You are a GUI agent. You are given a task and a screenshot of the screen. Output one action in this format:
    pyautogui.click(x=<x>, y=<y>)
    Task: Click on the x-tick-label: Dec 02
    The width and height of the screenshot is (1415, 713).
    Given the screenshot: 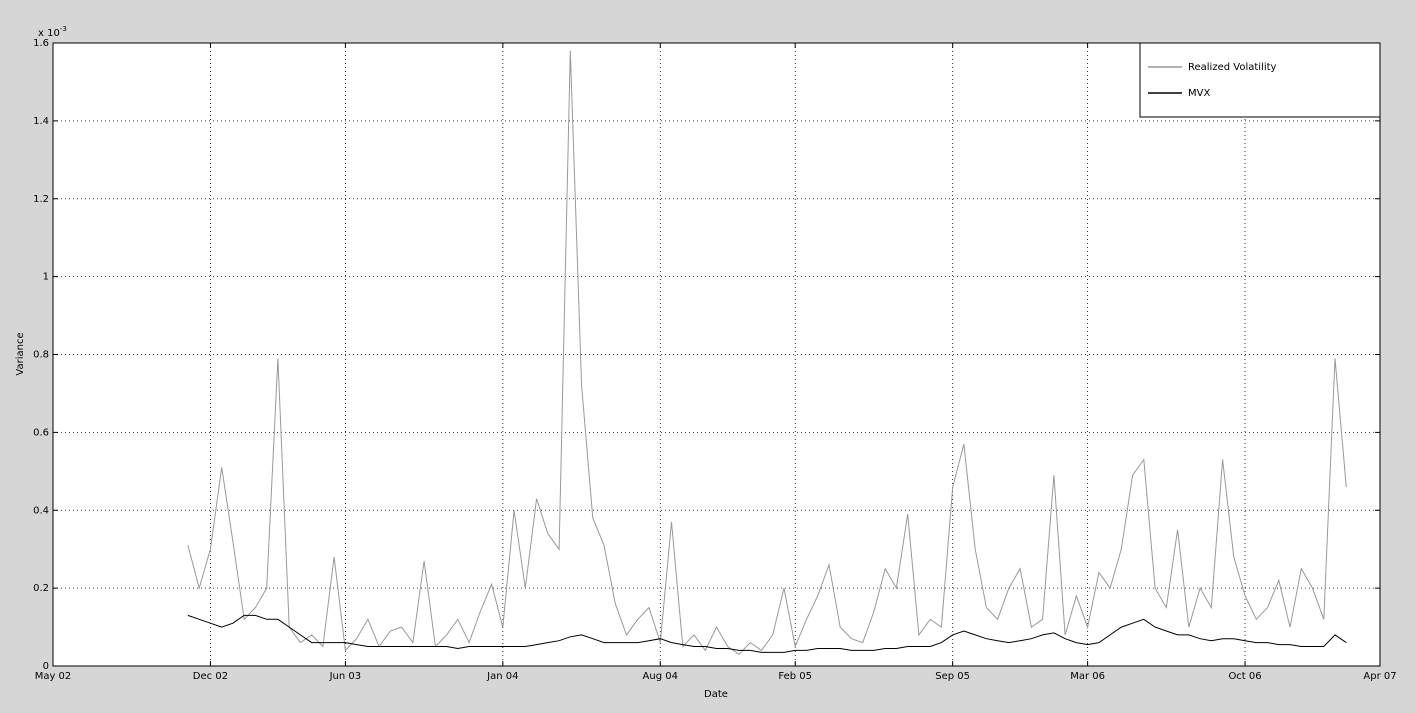 What is the action you would take?
    pyautogui.click(x=210, y=676)
    